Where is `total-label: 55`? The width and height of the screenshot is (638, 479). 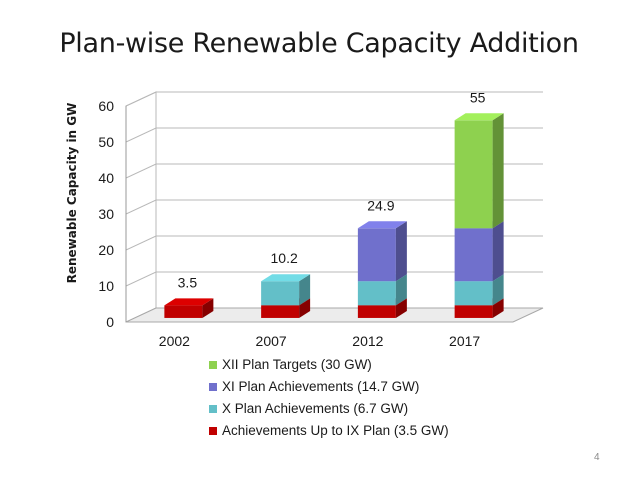 total-label: 55 is located at coordinates (478, 97).